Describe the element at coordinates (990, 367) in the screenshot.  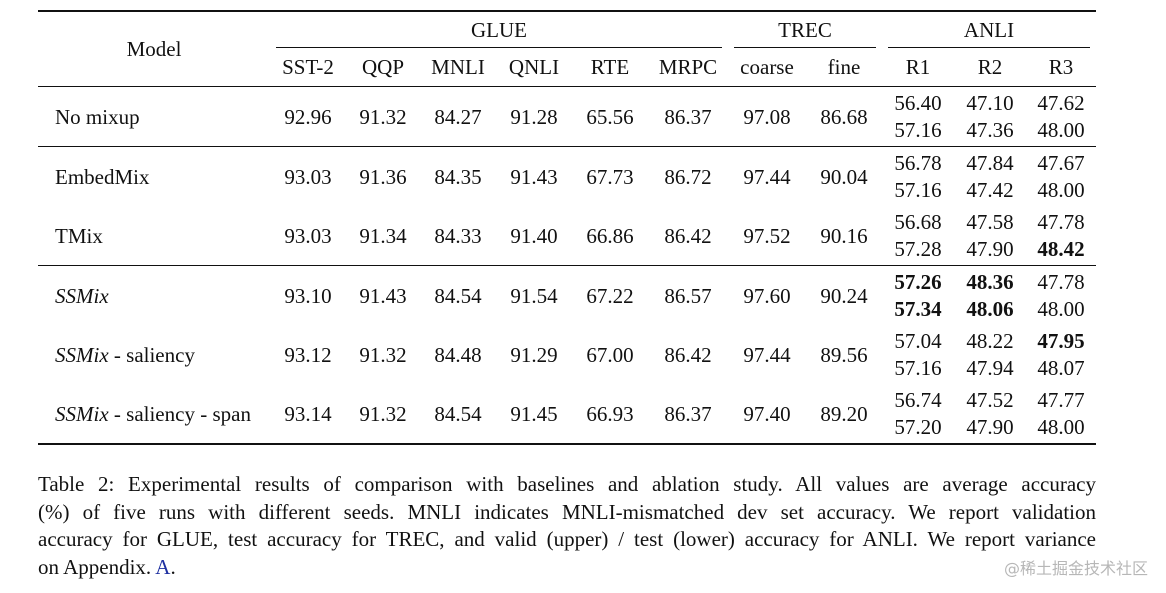
I see `anli-test-value: 47.94` at that location.